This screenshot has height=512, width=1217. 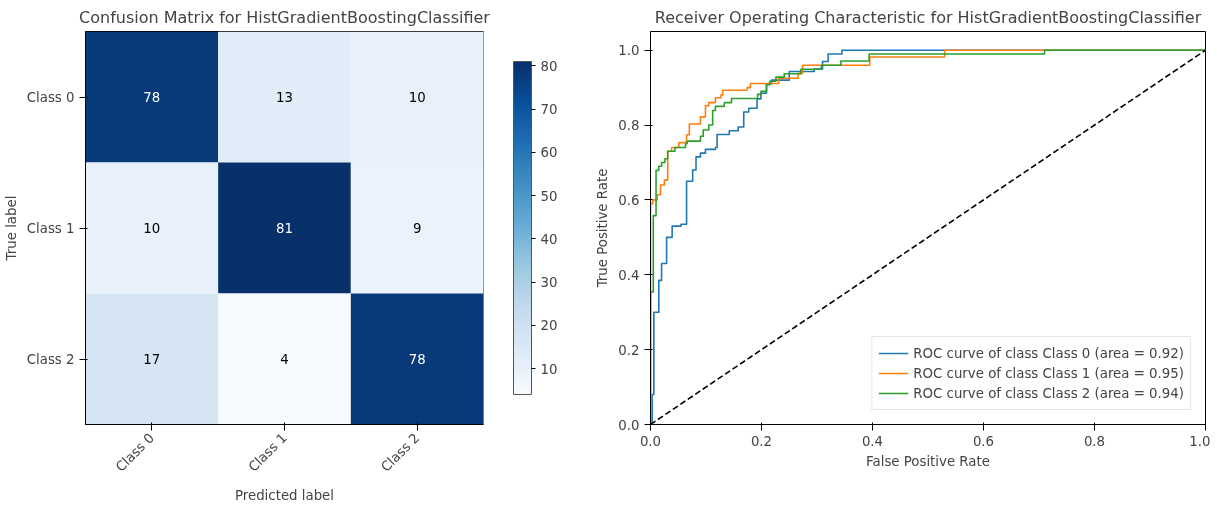 What do you see at coordinates (761, 441) in the screenshot?
I see `x-tick-label: 0.2` at bounding box center [761, 441].